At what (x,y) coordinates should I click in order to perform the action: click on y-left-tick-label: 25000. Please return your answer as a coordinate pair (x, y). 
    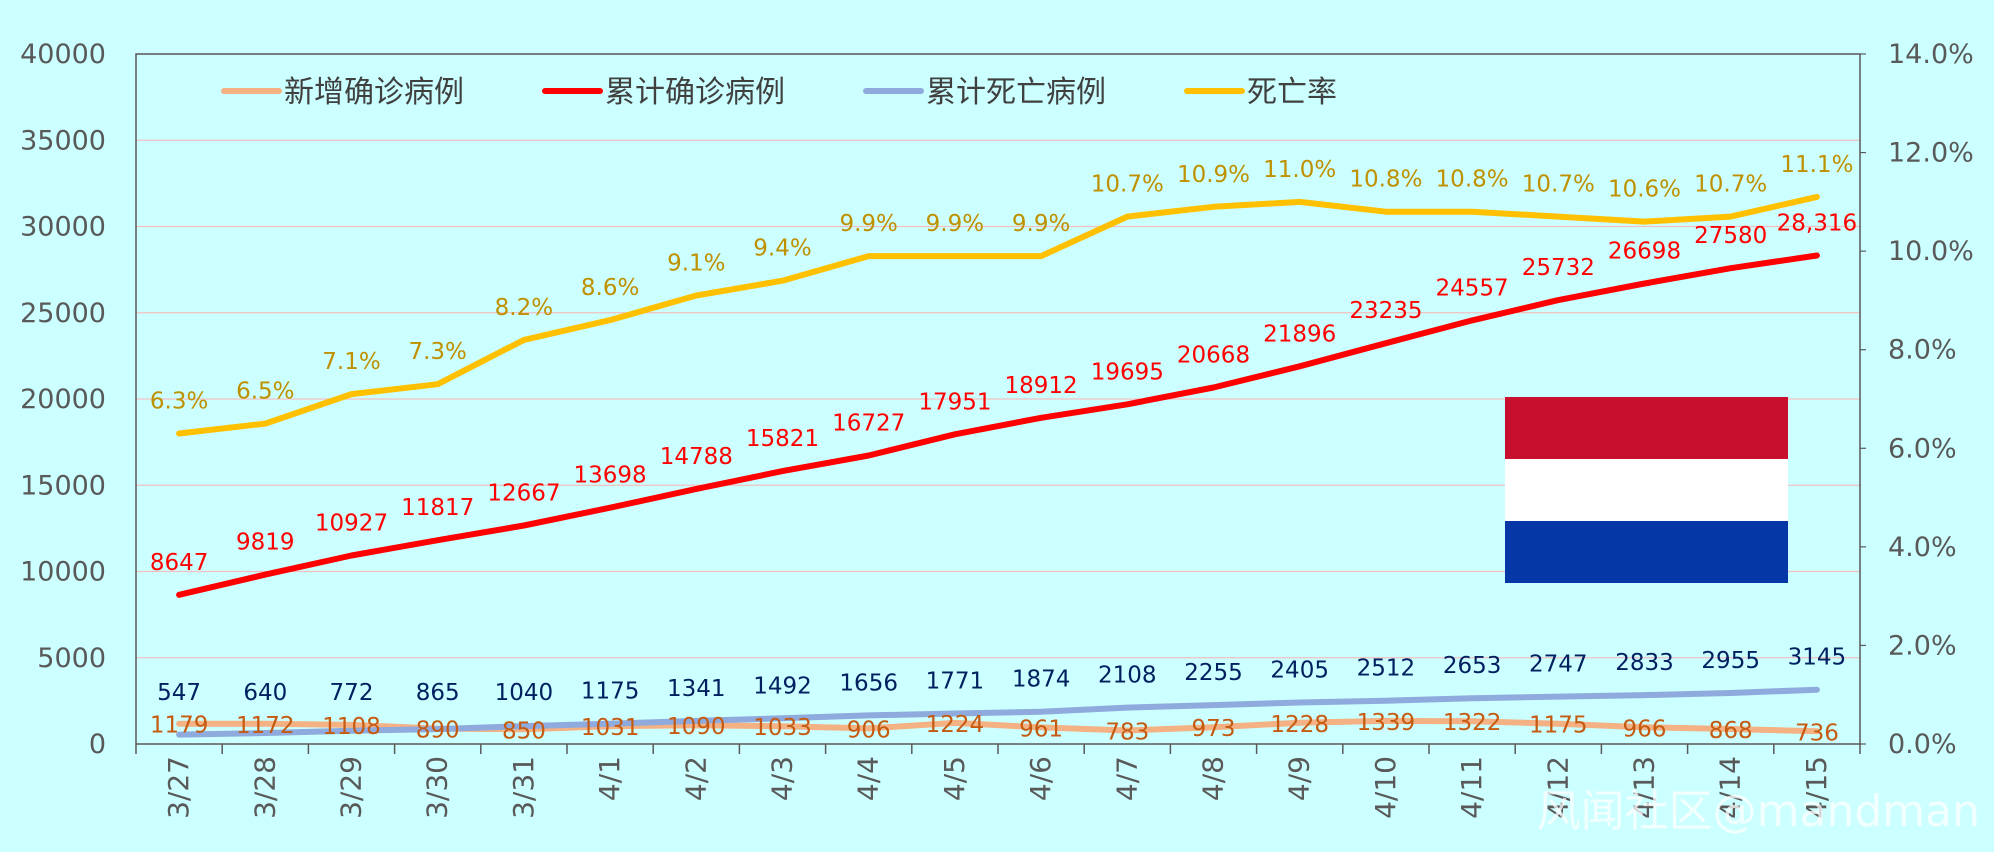
    Looking at the image, I should click on (63, 313).